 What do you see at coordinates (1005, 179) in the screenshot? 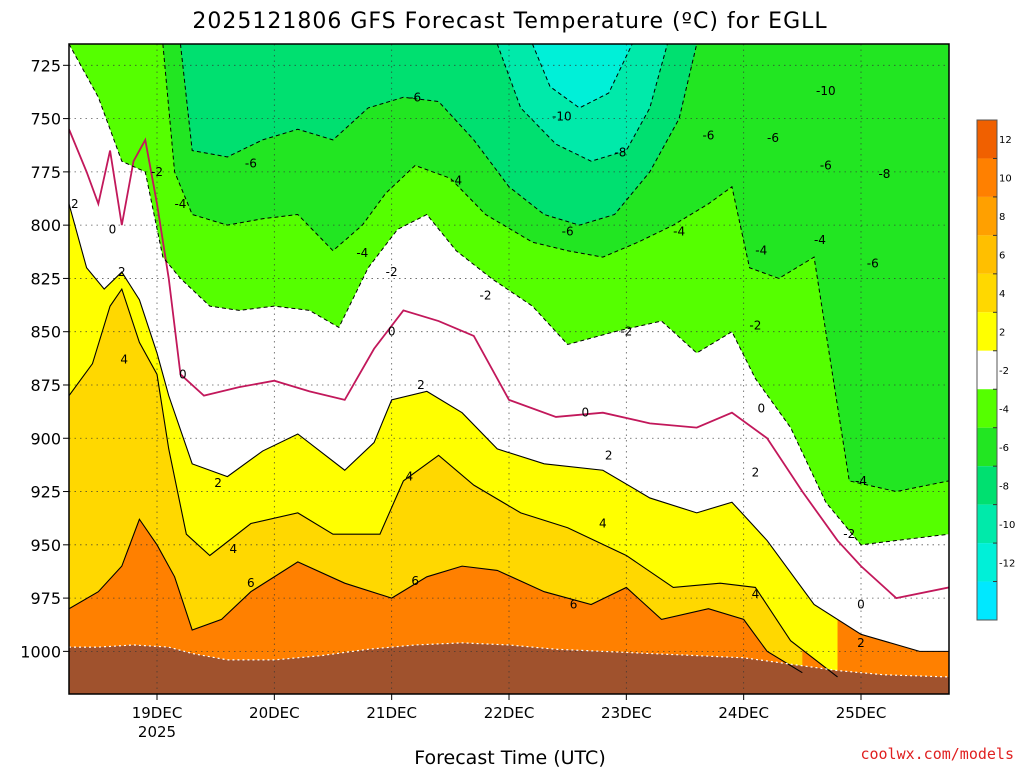
I see `colorbar-label: 10` at bounding box center [1005, 179].